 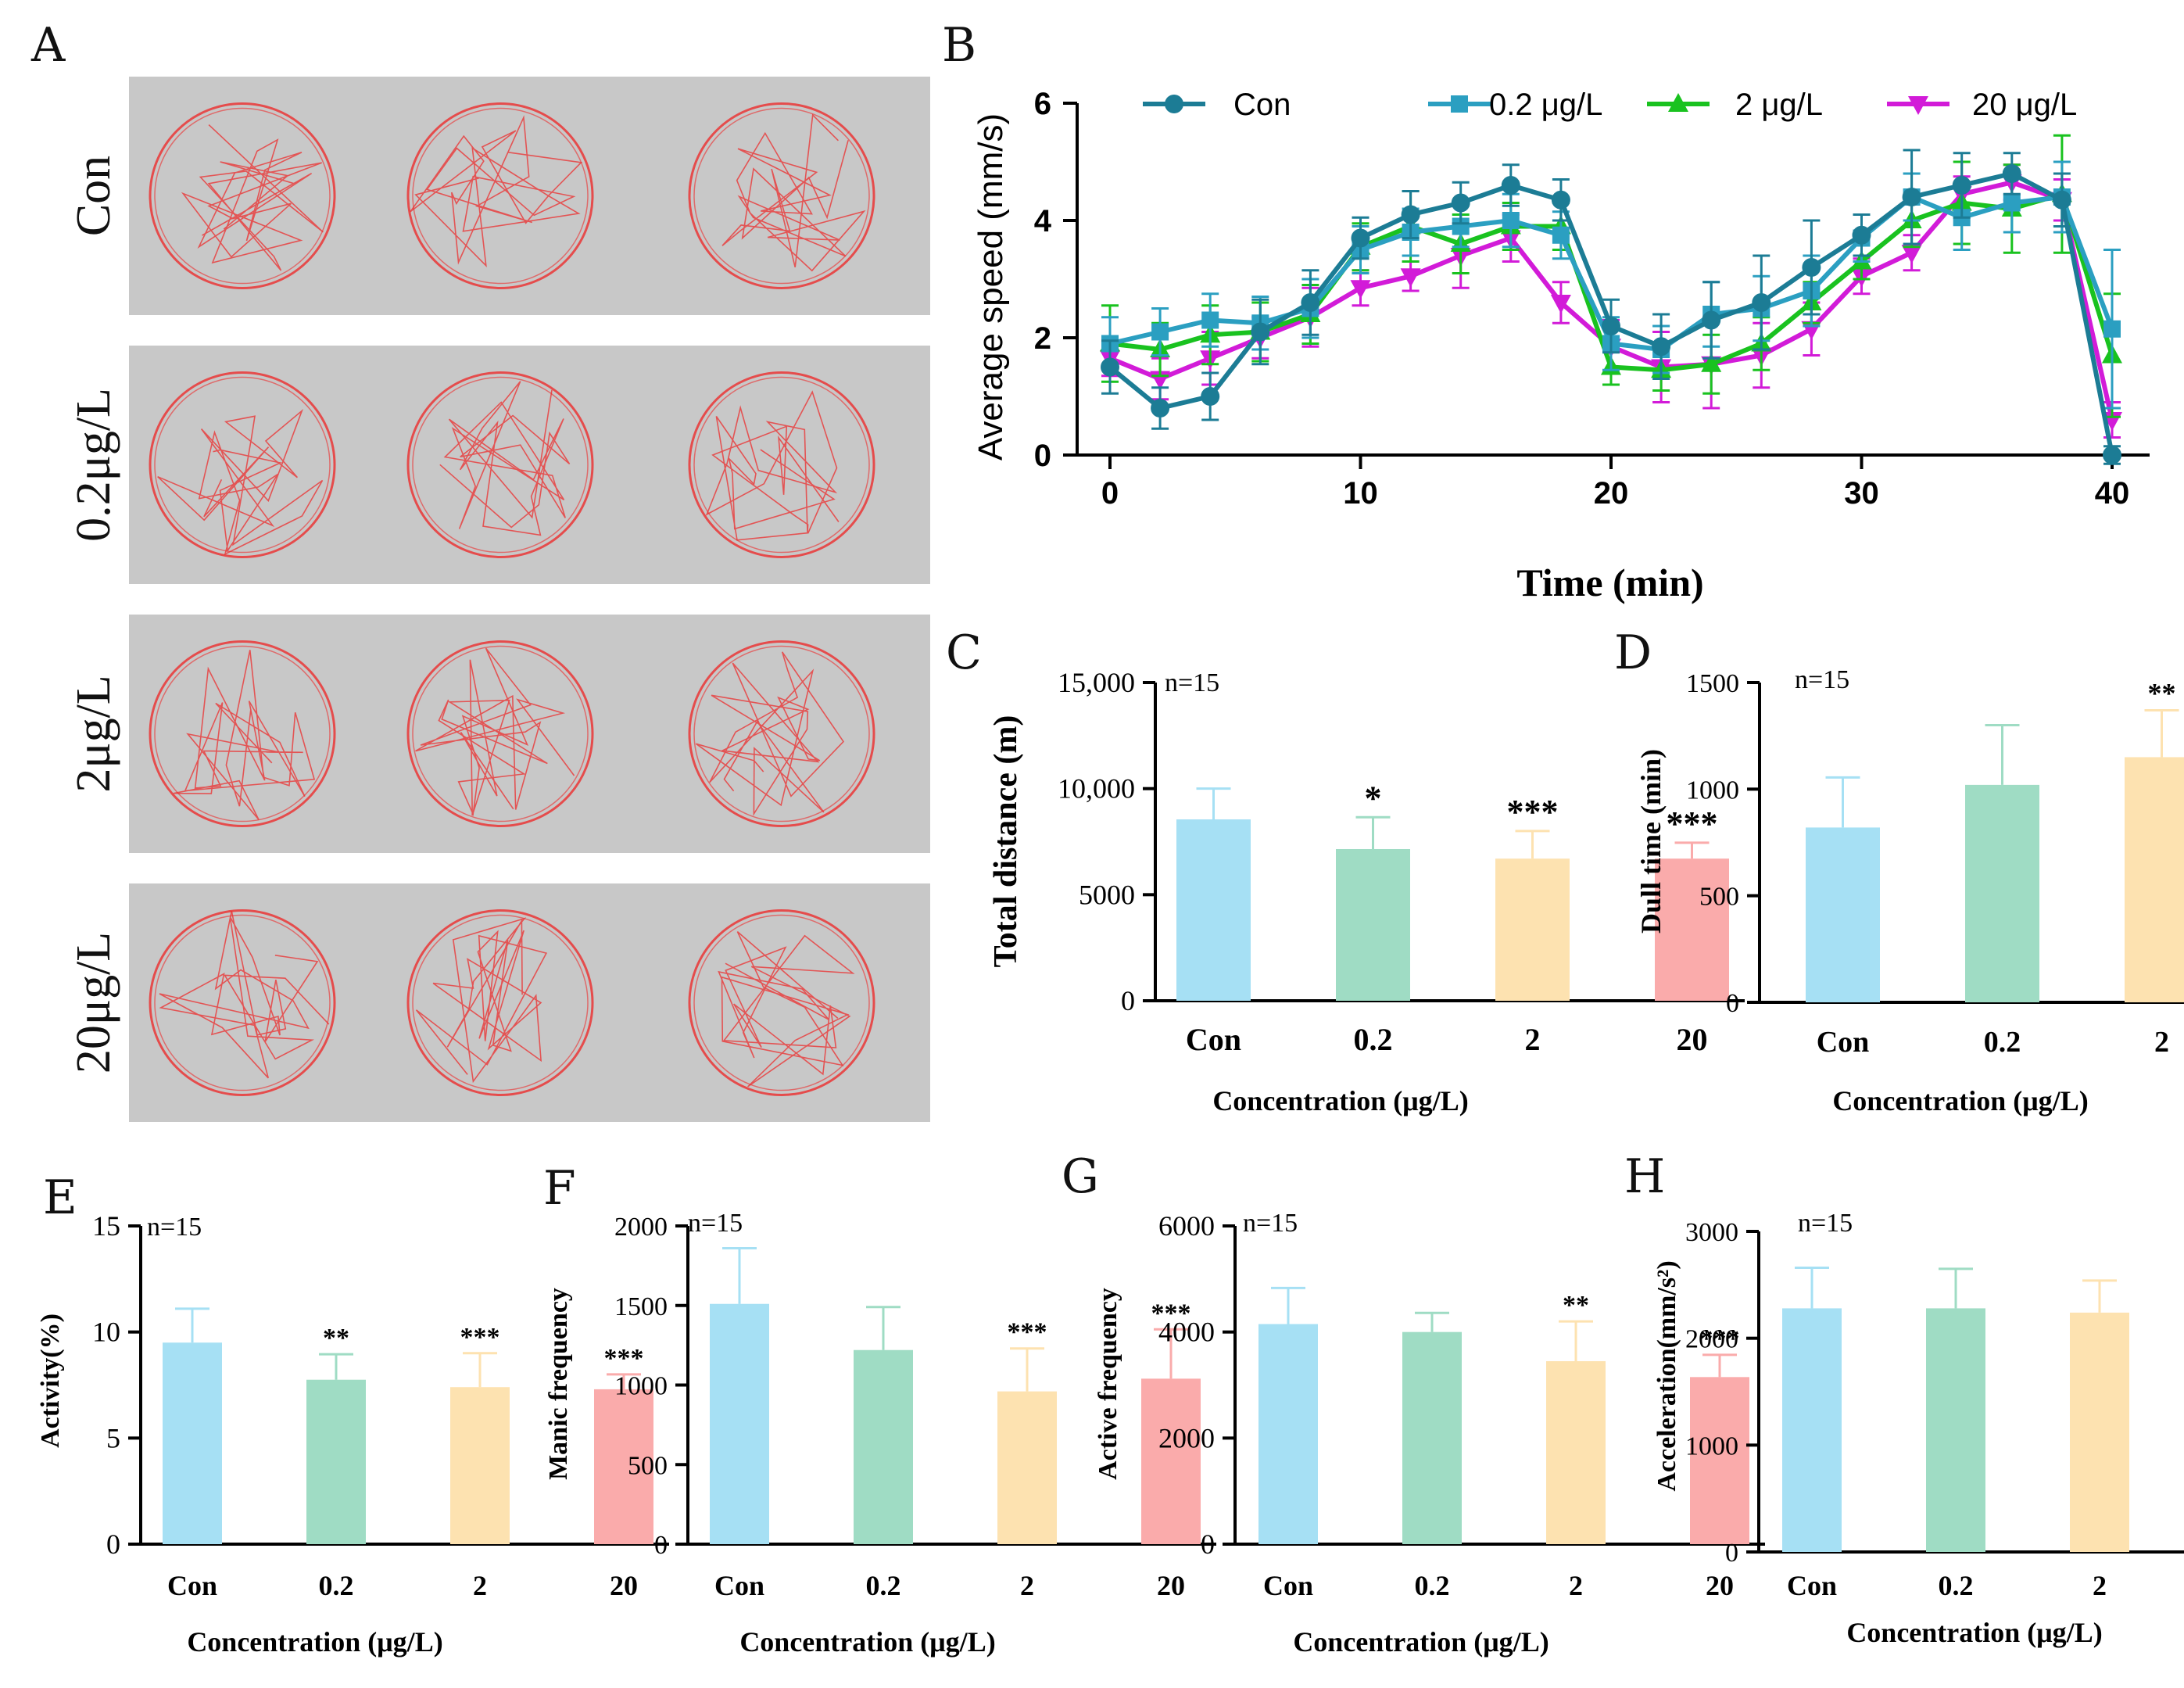 I want to click on y-tick-label: 1000, so click(x=641, y=1386).